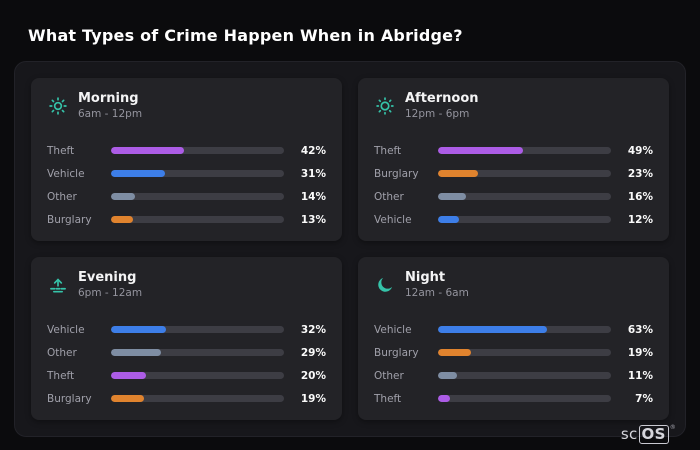  I want to click on logo-suffix: OS, so click(653, 434).